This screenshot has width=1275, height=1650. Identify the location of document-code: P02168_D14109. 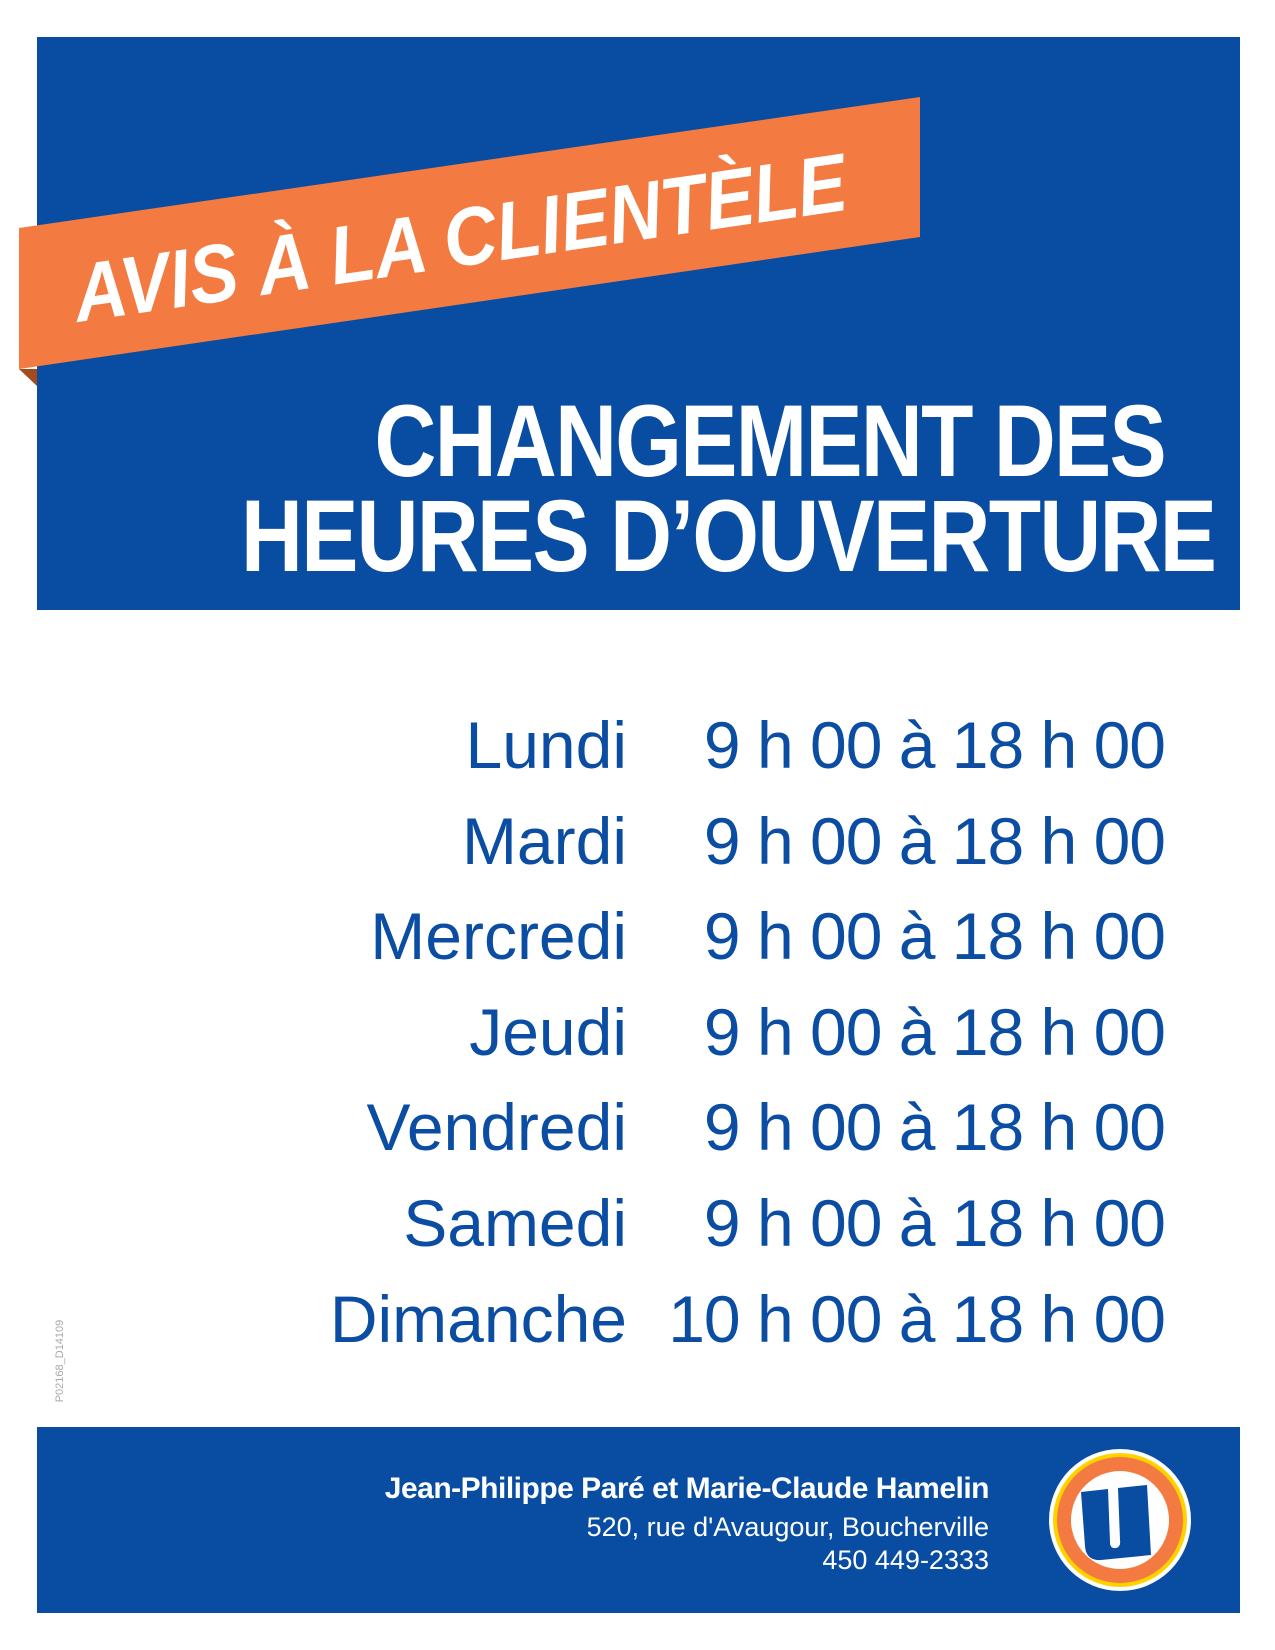
(60, 1361).